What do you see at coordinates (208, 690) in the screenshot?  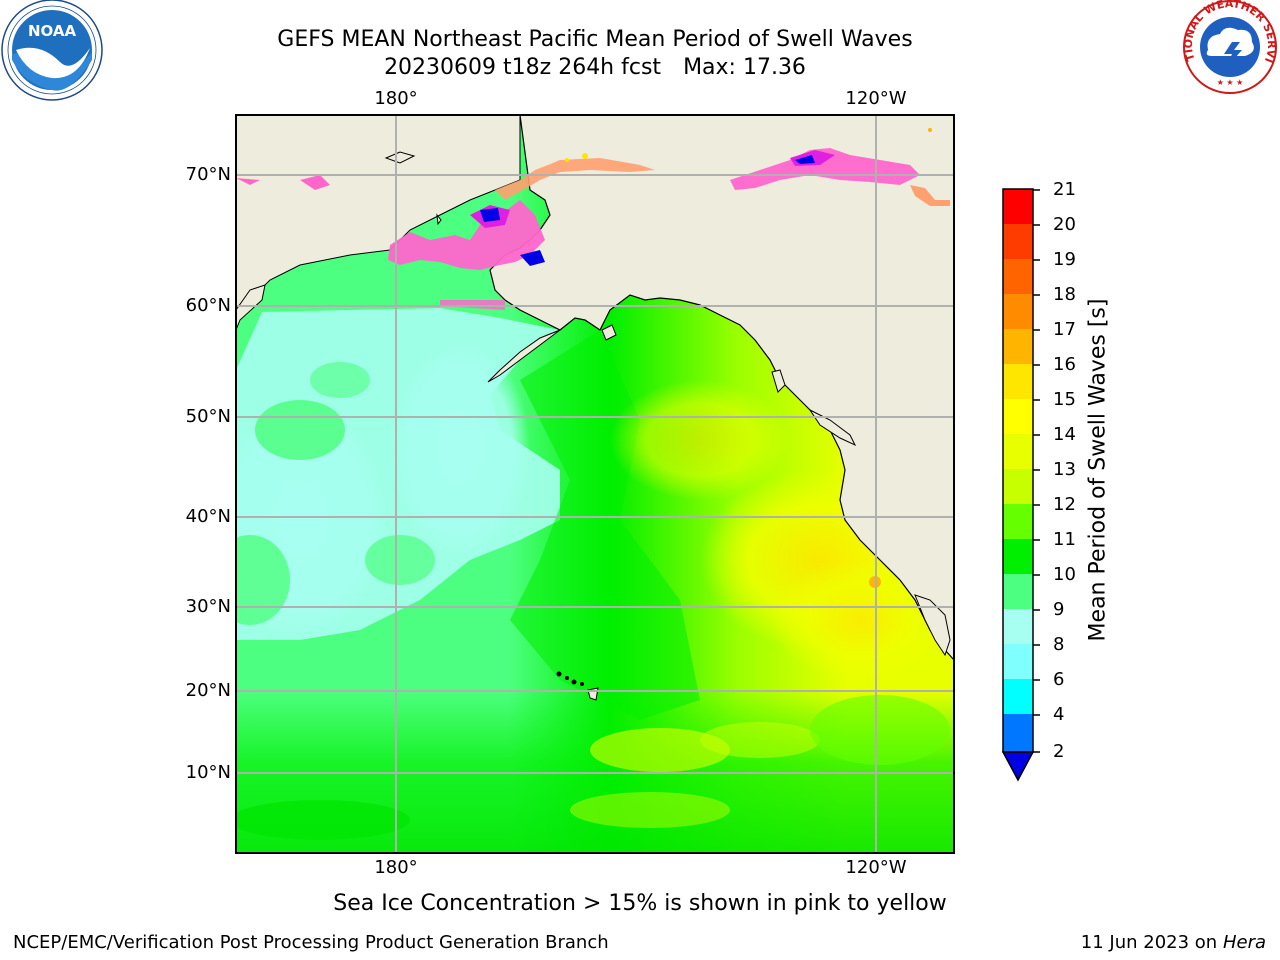 I see `lat-label-20n: 20°N` at bounding box center [208, 690].